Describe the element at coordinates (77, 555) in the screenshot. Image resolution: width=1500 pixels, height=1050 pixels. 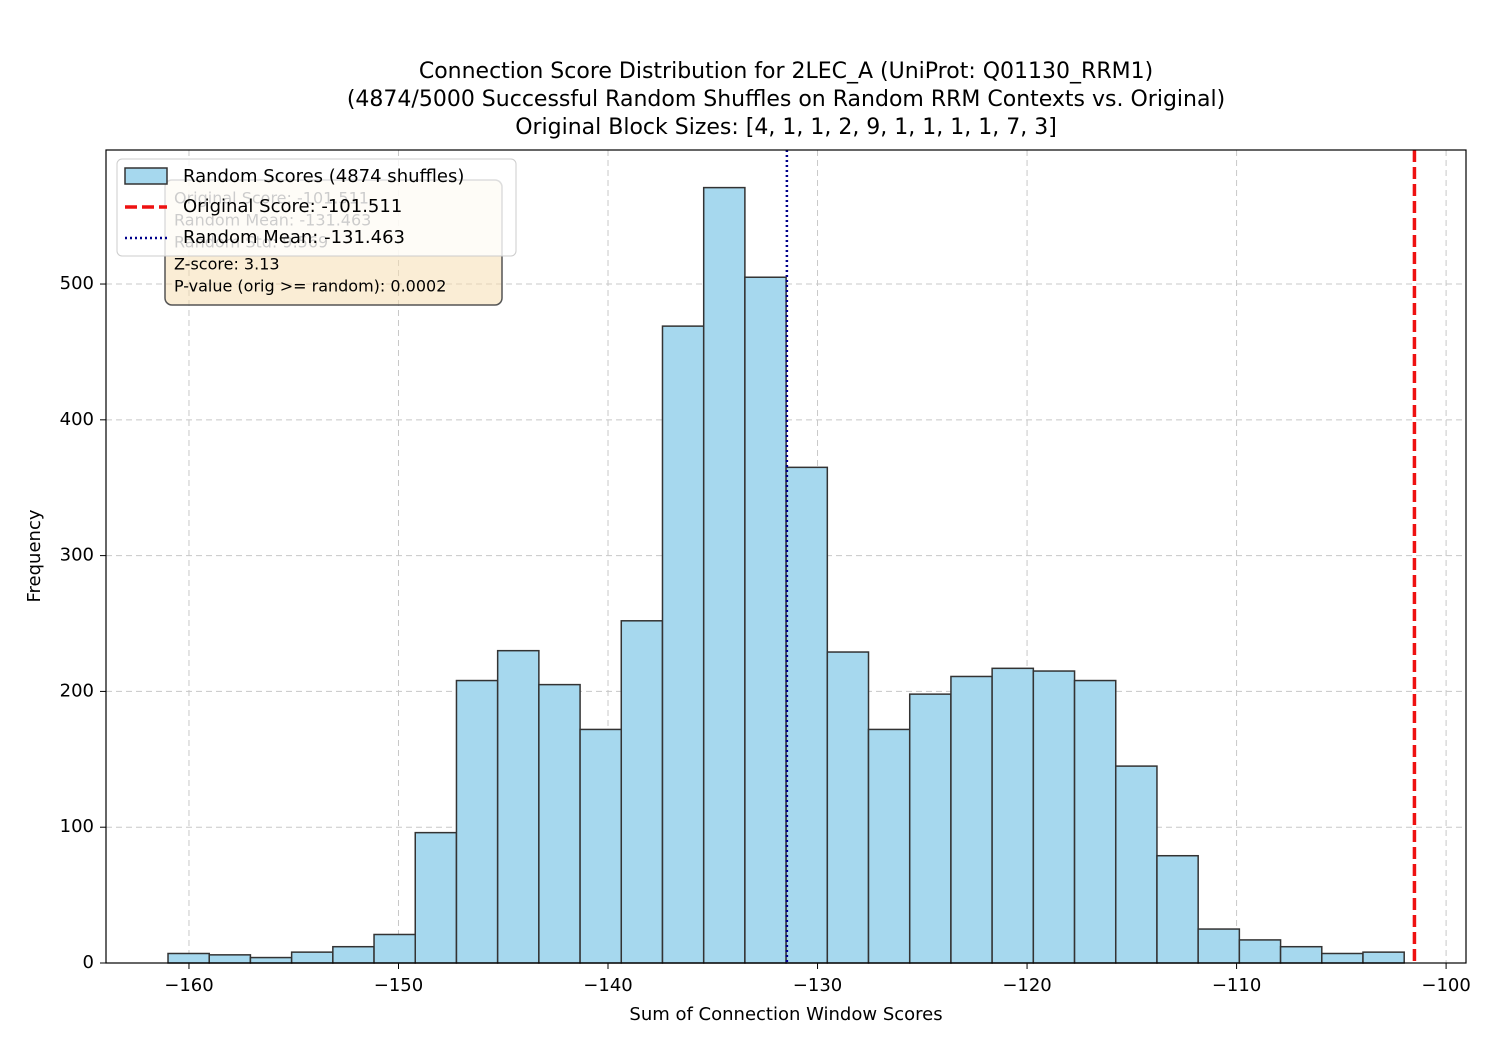
I see `y-tick-label: 300` at that location.